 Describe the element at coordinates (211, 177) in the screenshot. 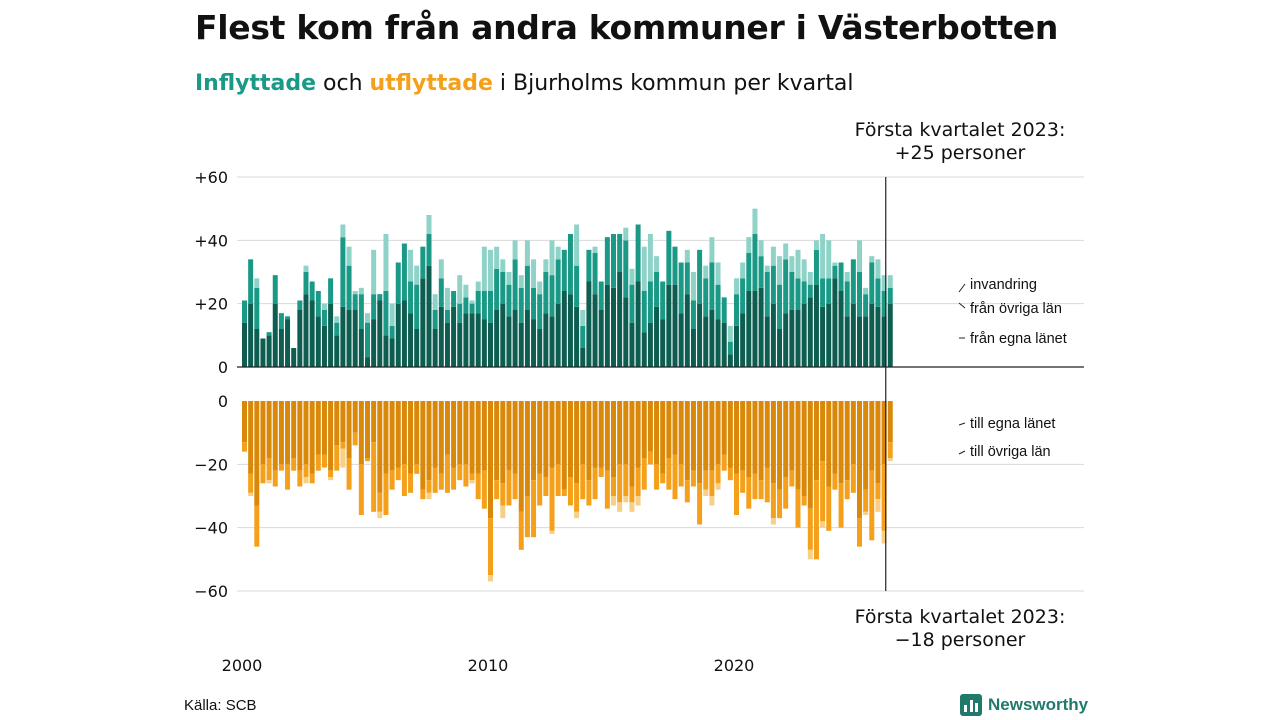

I see `y-tick-label: +60` at that location.